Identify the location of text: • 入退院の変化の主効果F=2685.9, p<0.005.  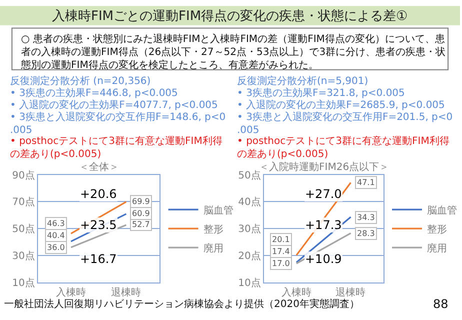
(341, 105).